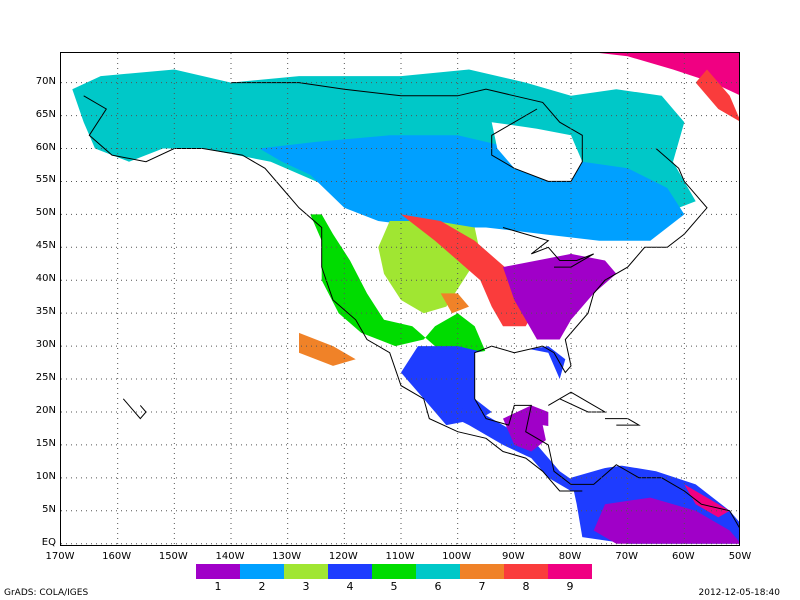  Describe the element at coordinates (513, 556) in the screenshot. I see `lon-tick-label: 90W` at that location.